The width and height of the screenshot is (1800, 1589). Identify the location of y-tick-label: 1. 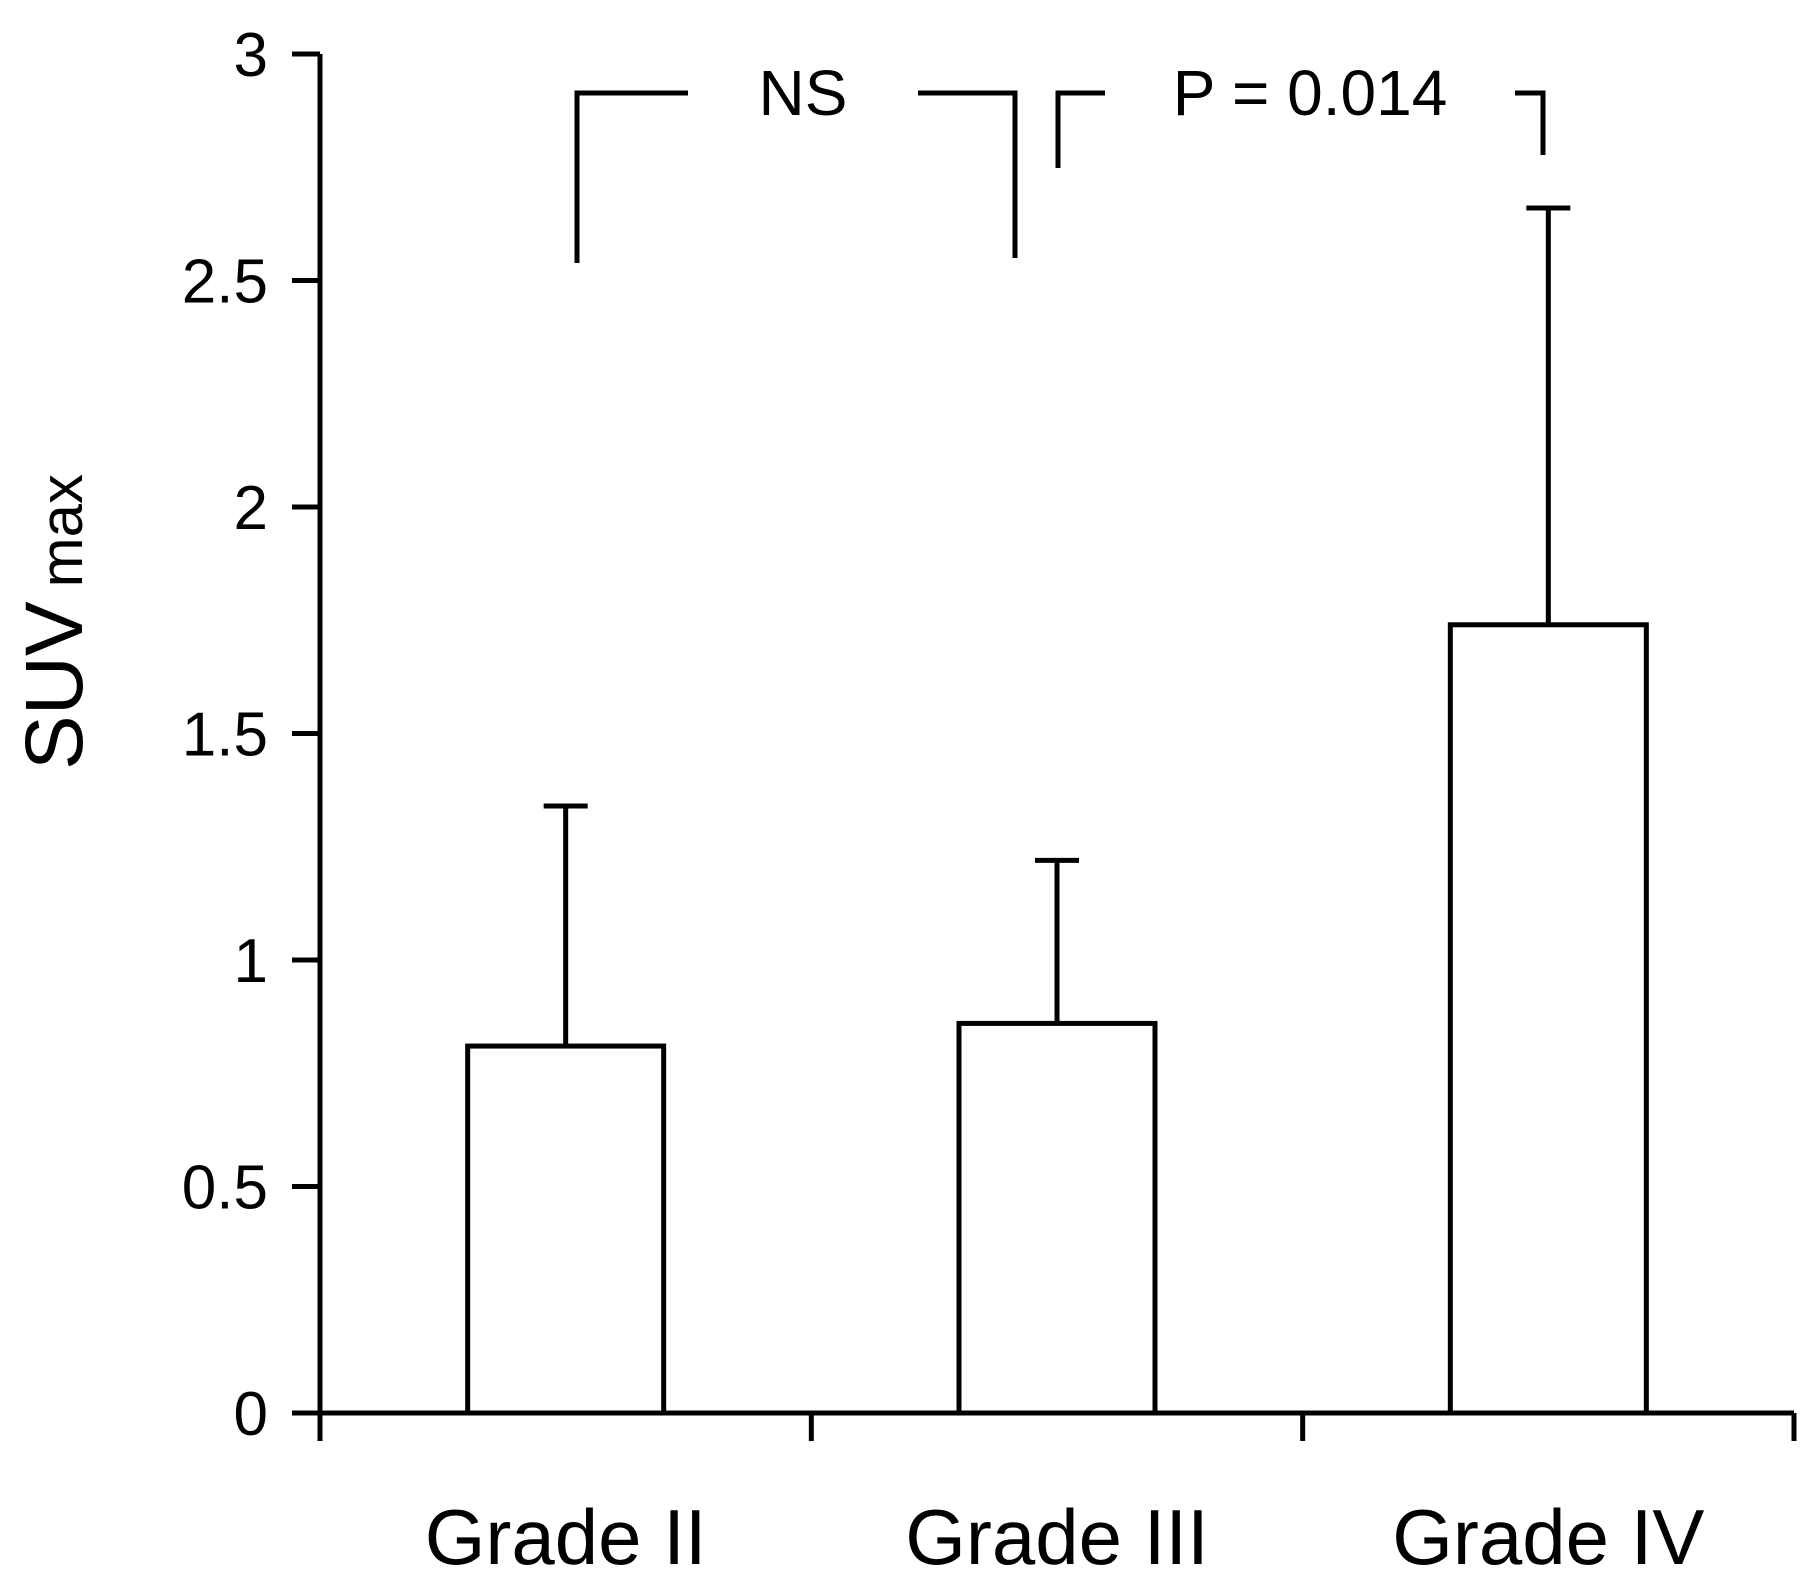
(251, 961).